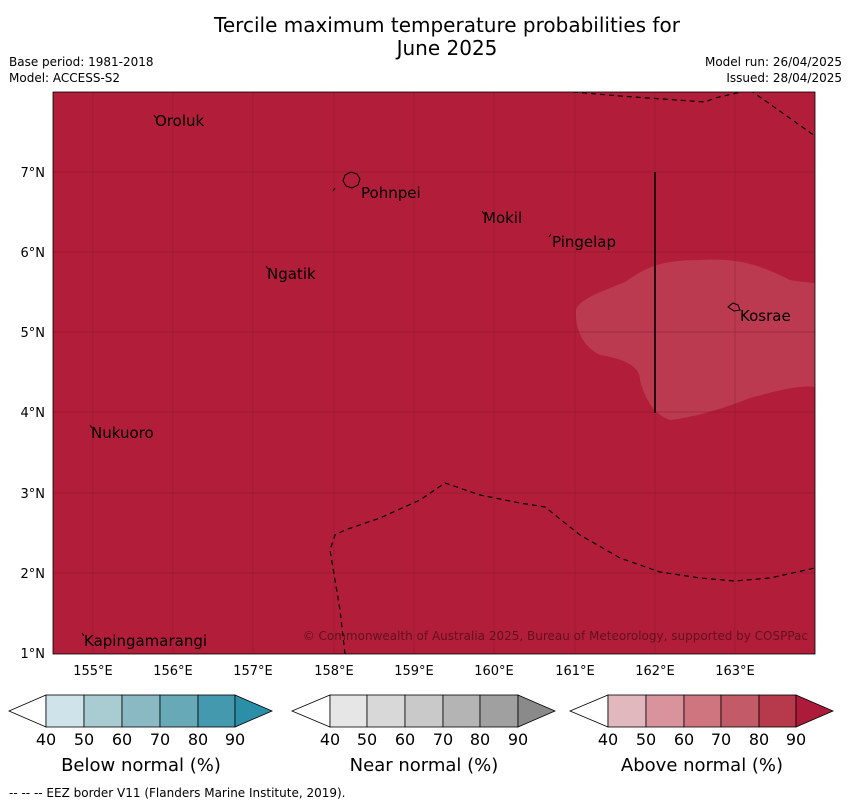 This screenshot has width=850, height=804. I want to click on lat-label: 2°N, so click(33, 574).